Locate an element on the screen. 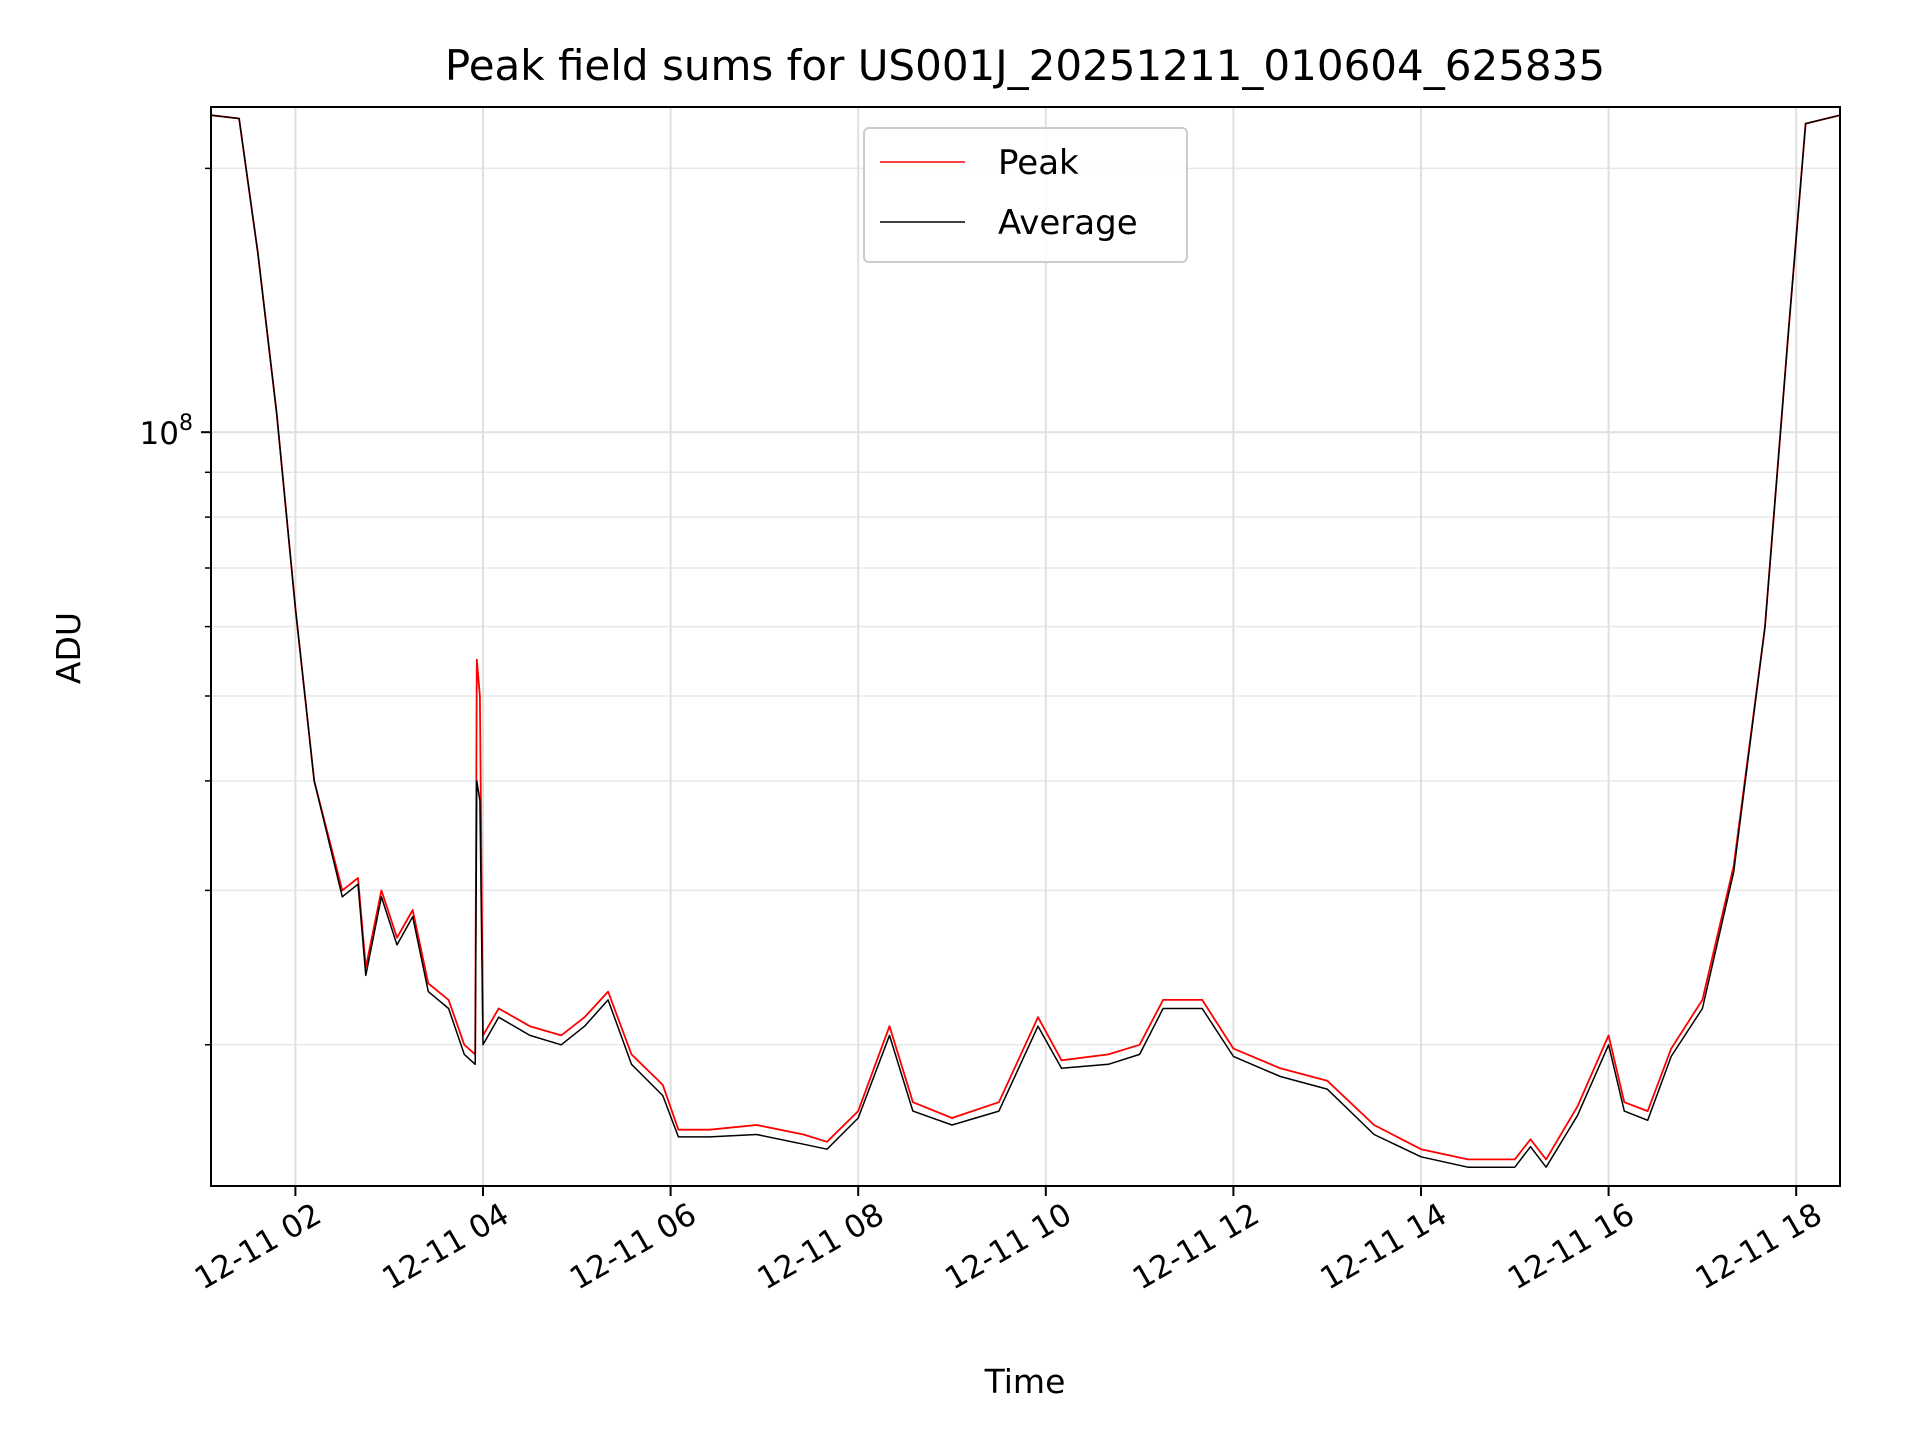 The height and width of the screenshot is (1440, 1920). x-axis-label: Time is located at coordinates (1025, 1381).